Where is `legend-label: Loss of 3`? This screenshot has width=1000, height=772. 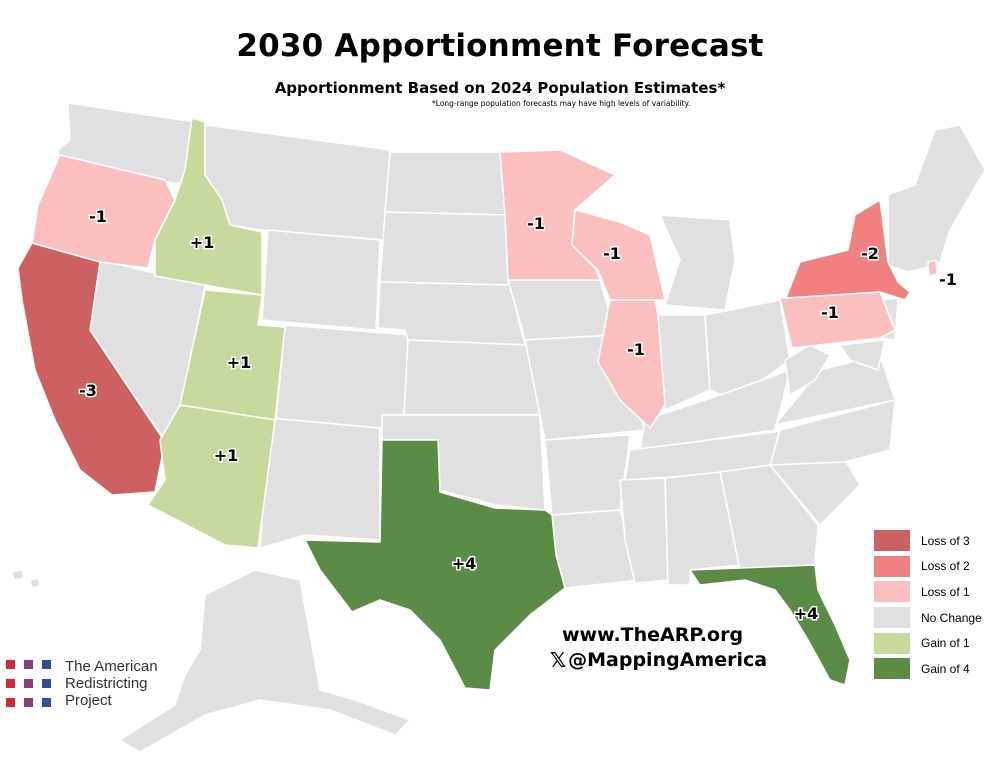
legend-label: Loss of 3 is located at coordinates (945, 540).